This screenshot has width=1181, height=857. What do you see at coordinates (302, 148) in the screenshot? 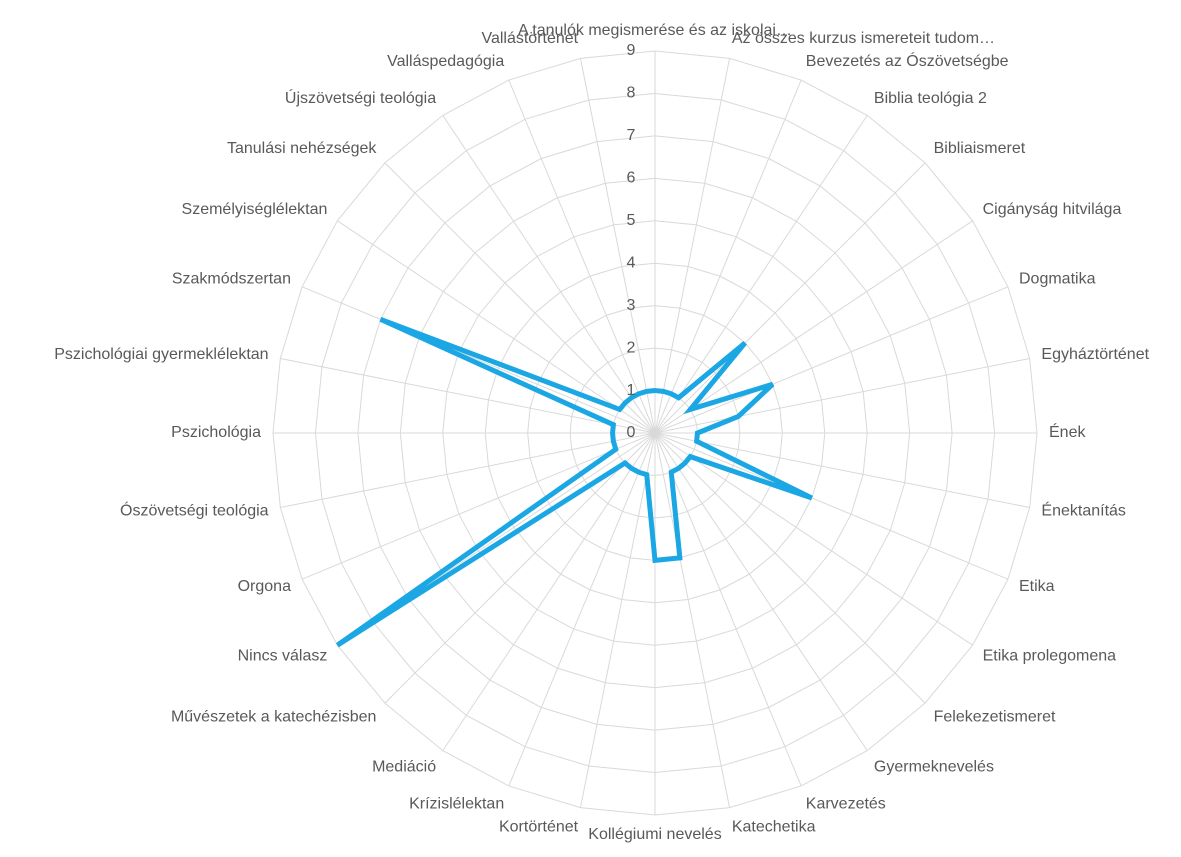
I see `category-label: Tanulási nehézségek` at bounding box center [302, 148].